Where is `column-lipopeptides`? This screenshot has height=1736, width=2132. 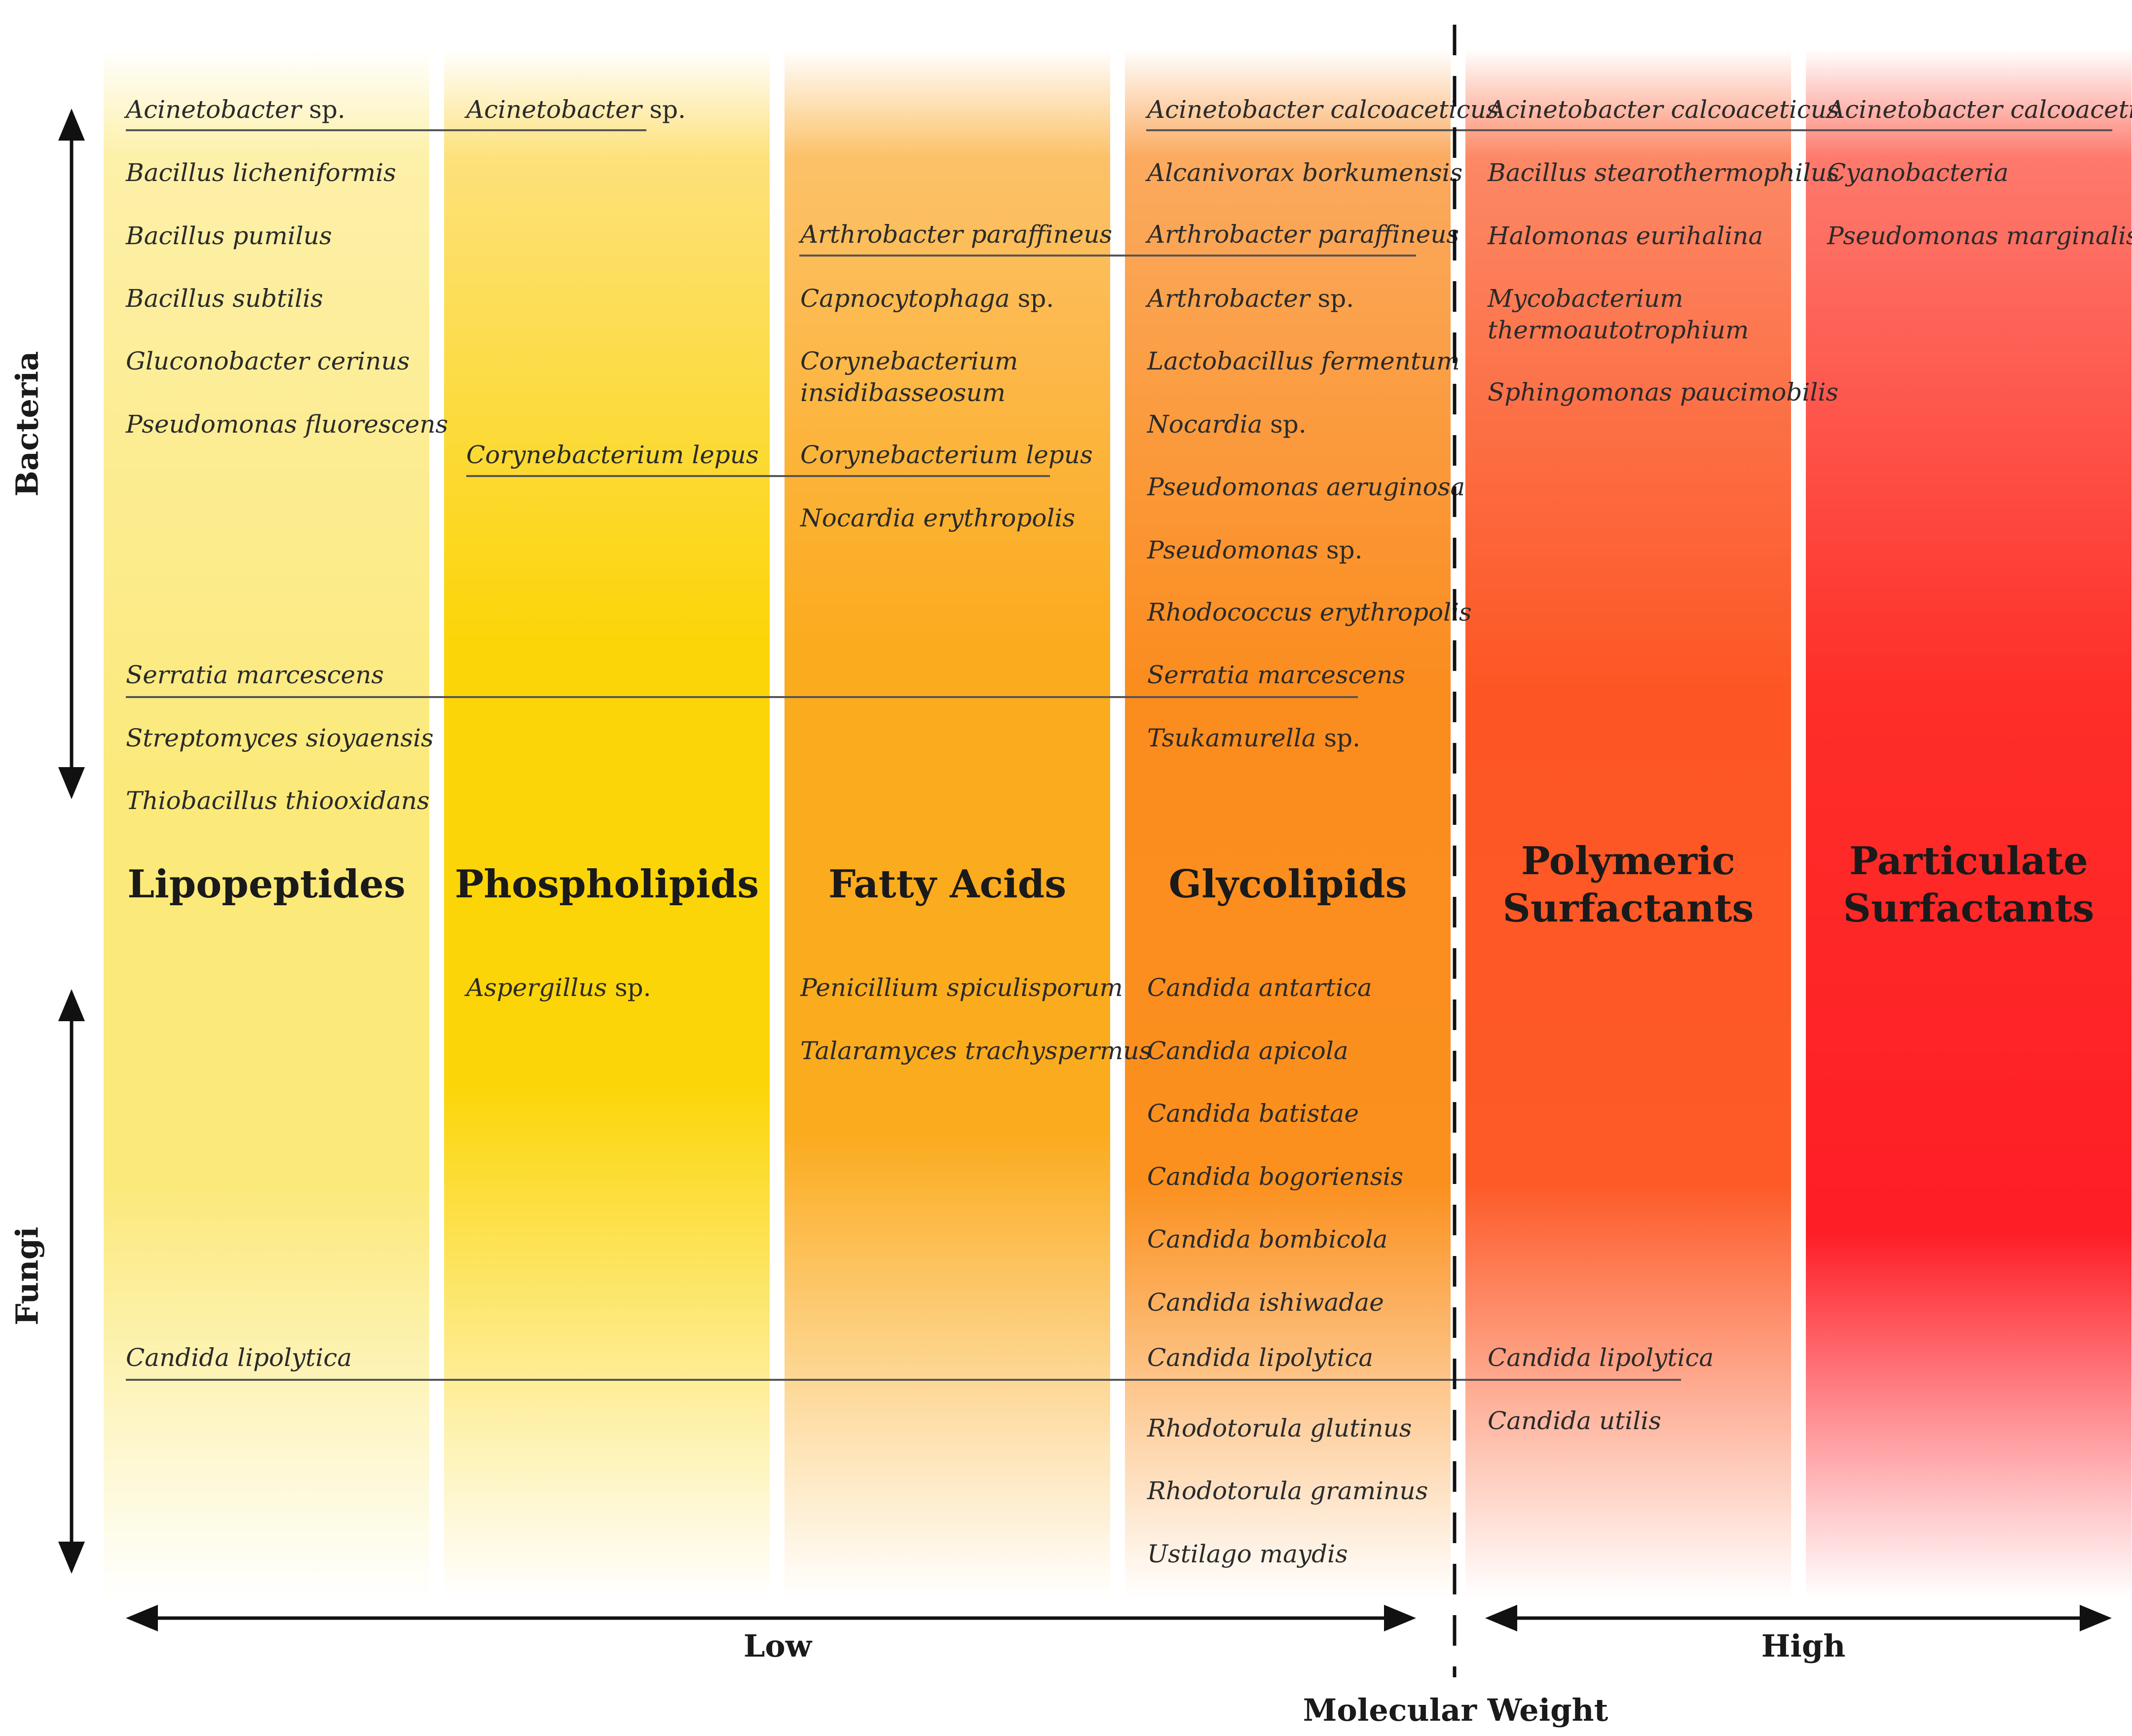
column-lipopeptides is located at coordinates (266, 824).